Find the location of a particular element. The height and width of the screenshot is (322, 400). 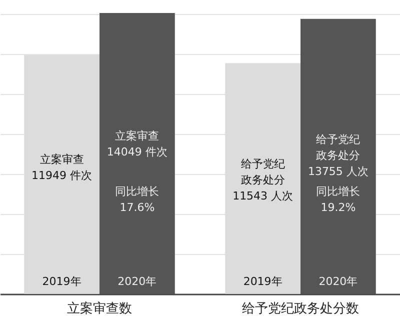

annotation: 同比增长 19.2% is located at coordinates (338, 199).